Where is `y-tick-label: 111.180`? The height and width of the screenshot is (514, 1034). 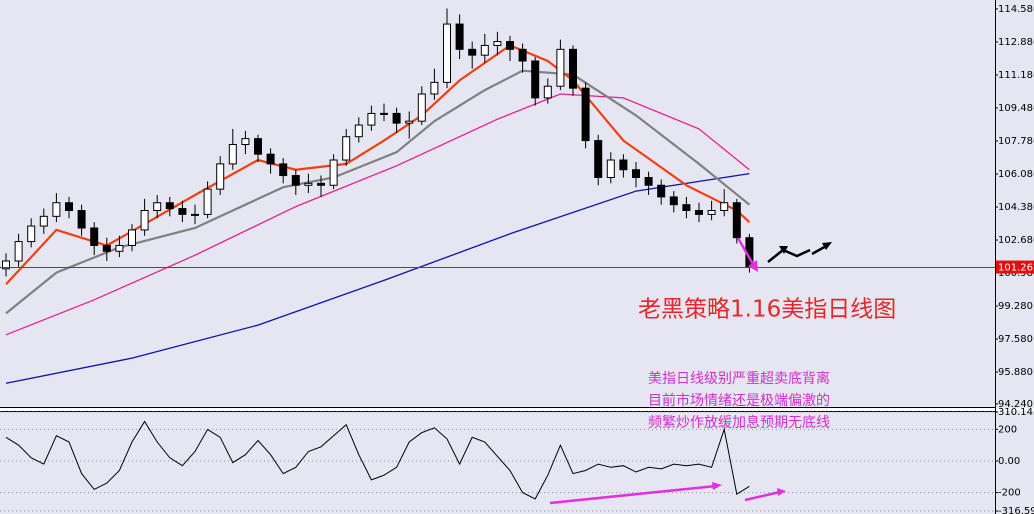 y-tick-label: 111.180 is located at coordinates (1016, 75).